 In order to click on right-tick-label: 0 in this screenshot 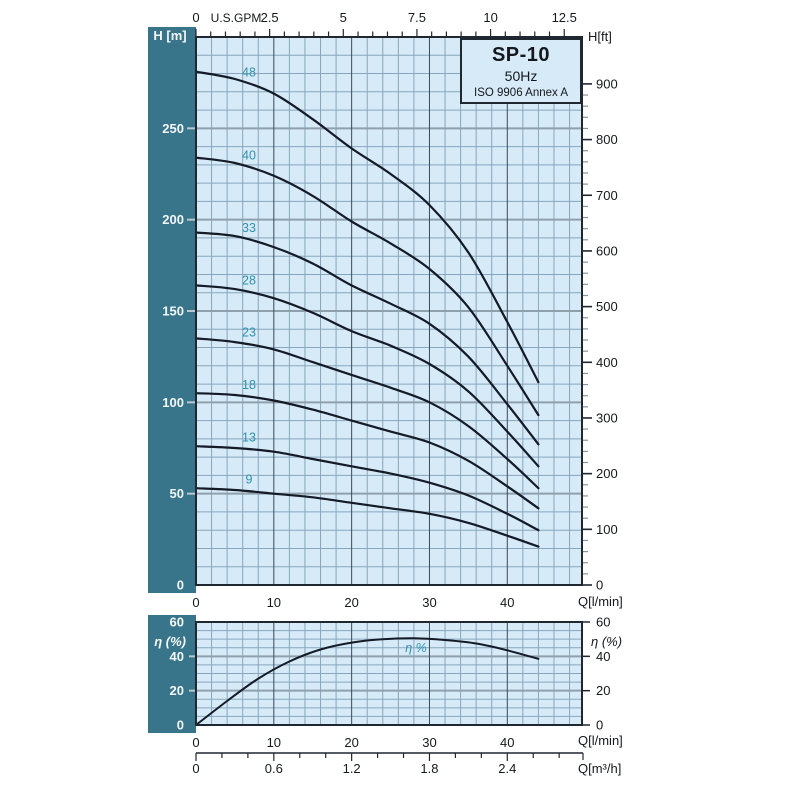, I will do `click(599, 585)`.